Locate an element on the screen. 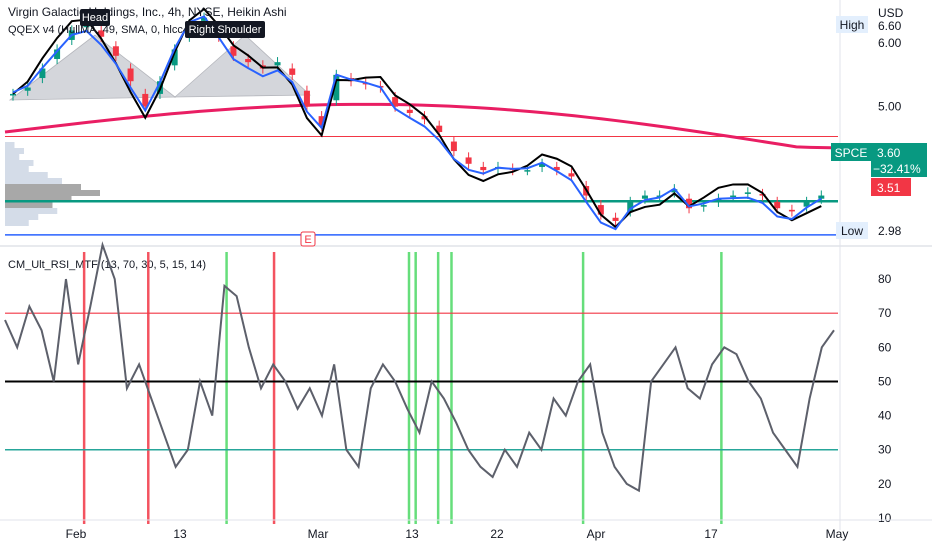 This screenshot has width=932, height=550. rsi-title: CM_Ult_RSI_MTF (13, 70, 30, 5, 15, 14) is located at coordinates (107, 265).